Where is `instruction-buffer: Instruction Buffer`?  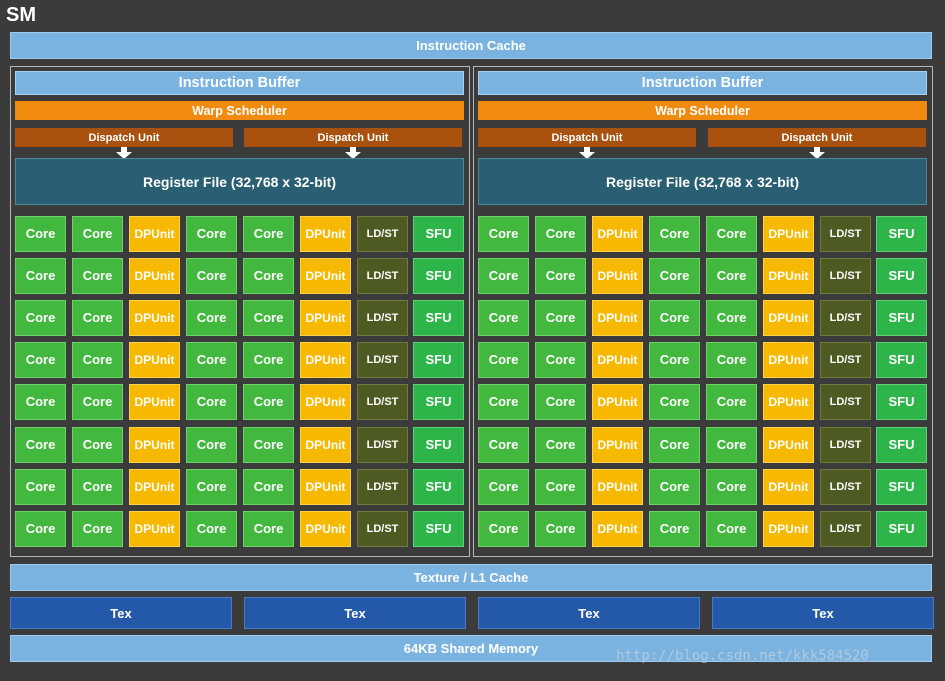 instruction-buffer: Instruction Buffer is located at coordinates (702, 83).